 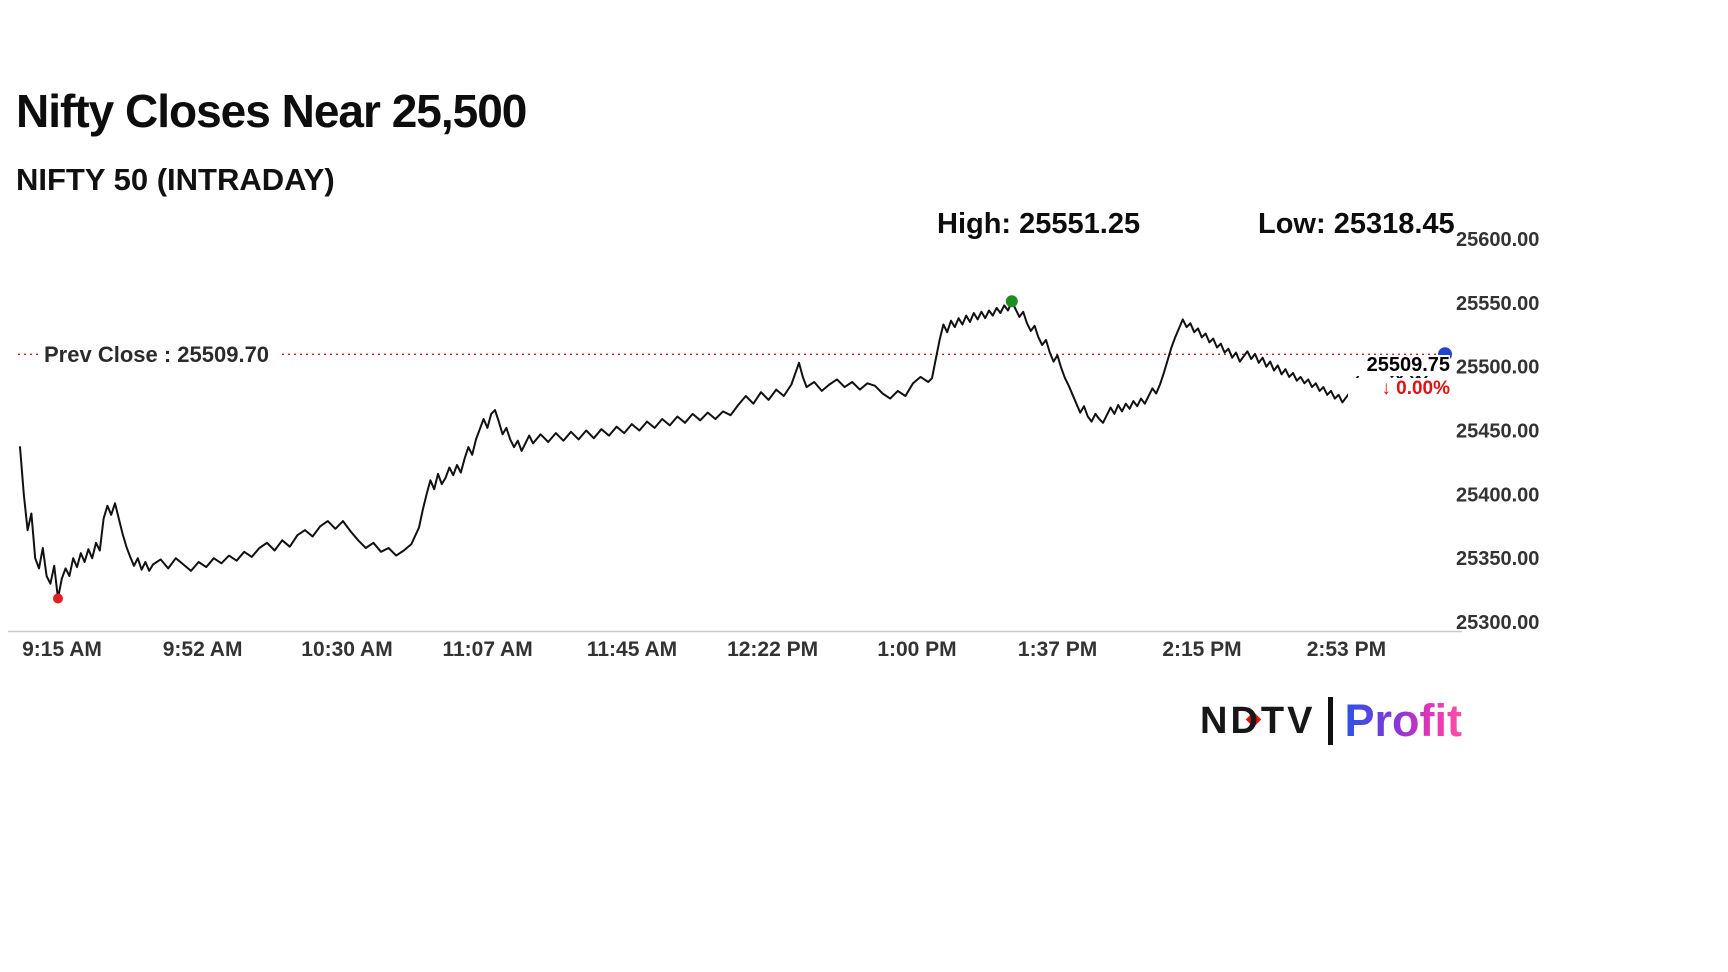 I want to click on x-tick-label: 1:37 PM, so click(x=1057, y=649).